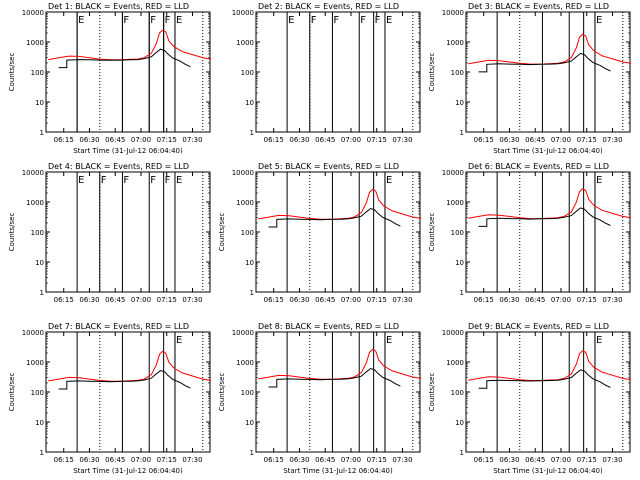 This screenshot has height=480, width=640. Describe the element at coordinates (328, 166) in the screenshot. I see `panel-title: Det 5: BLACK = Events, RED = LLD` at that location.